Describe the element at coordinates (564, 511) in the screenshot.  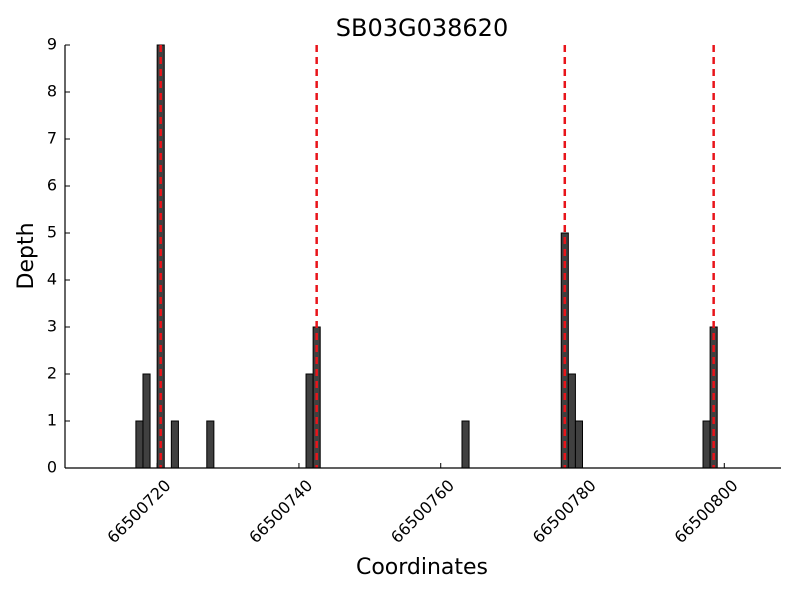
I see `x-tick-label: 66500780` at that location.